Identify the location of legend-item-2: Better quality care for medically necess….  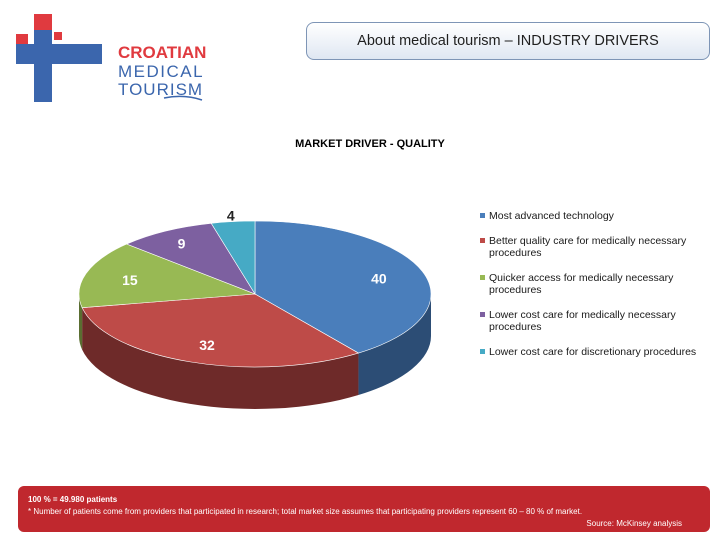
(600, 247).